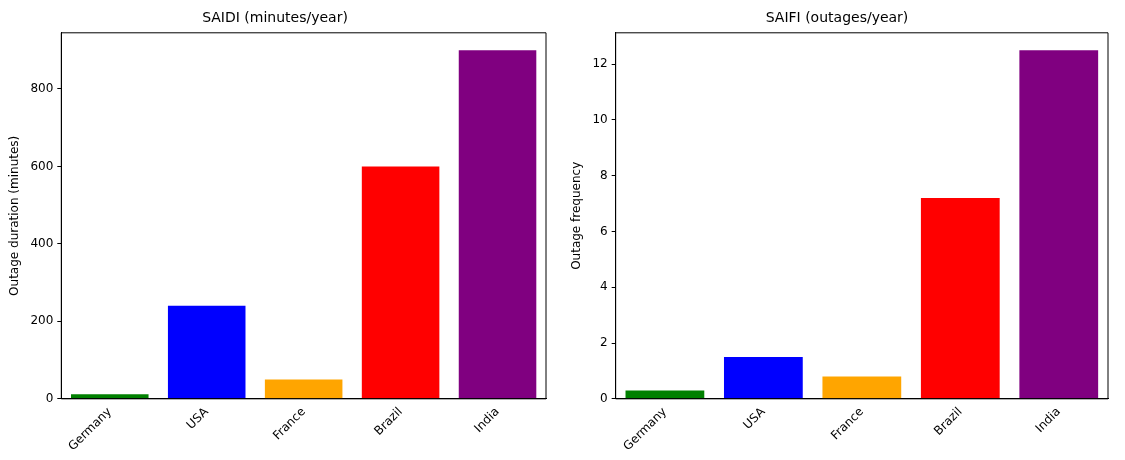  What do you see at coordinates (837, 17) in the screenshot?
I see `chart-title: SAIFI (outages/year)` at bounding box center [837, 17].